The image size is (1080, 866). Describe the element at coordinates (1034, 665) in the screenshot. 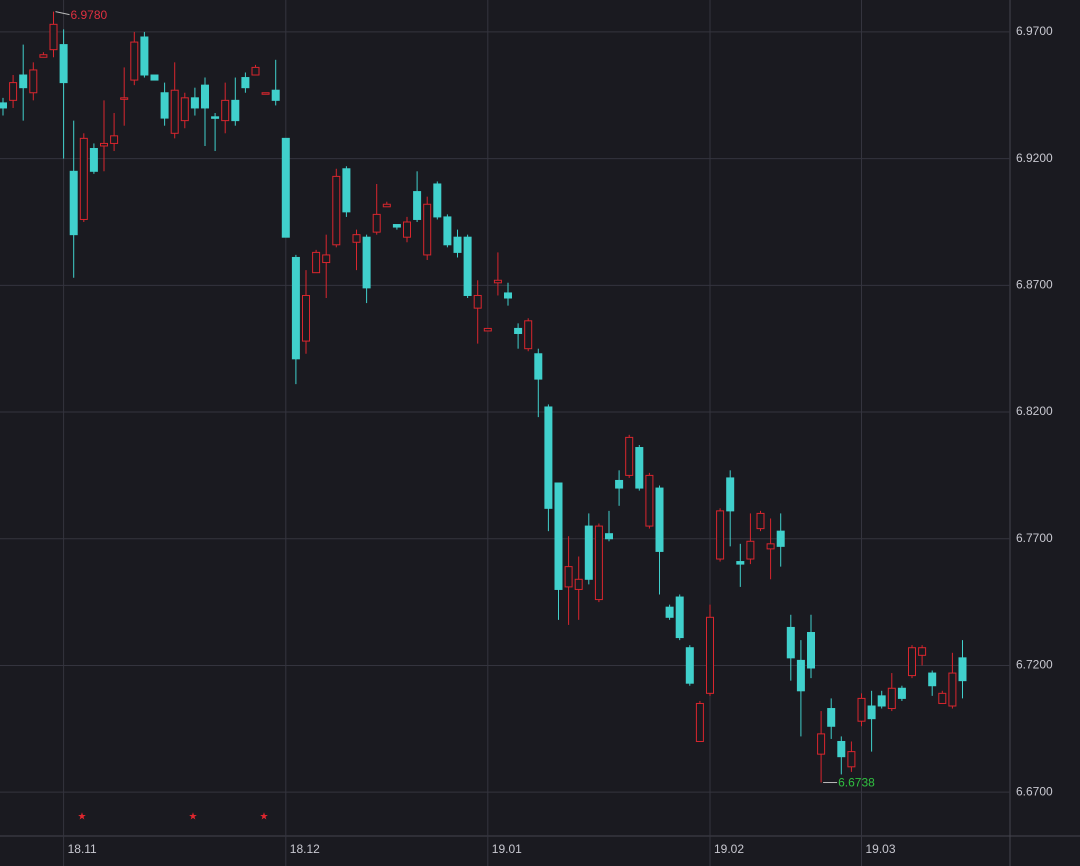

I see `y-tick-label: 6.7200` at that location.